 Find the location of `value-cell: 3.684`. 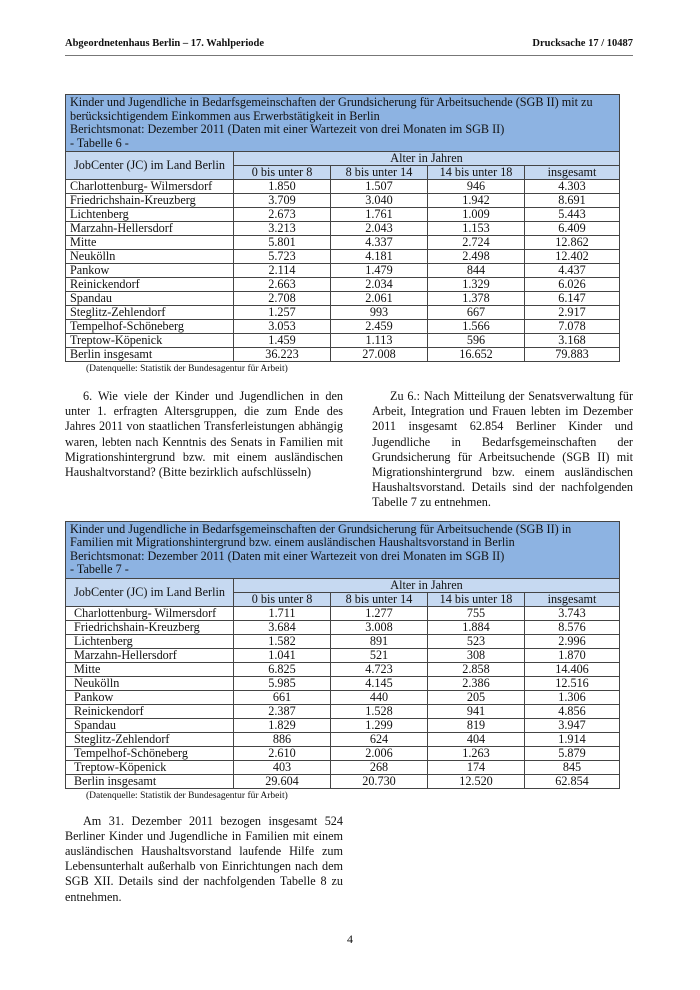

value-cell: 3.684 is located at coordinates (282, 627).